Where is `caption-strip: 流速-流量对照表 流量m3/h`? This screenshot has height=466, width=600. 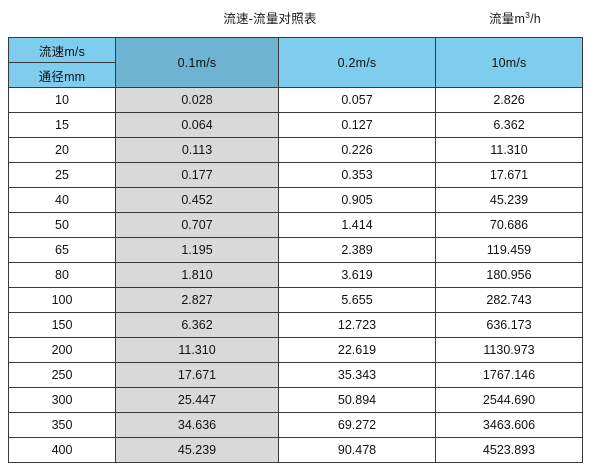 caption-strip: 流速-流量对照表 流量m3/h is located at coordinates (300, 18).